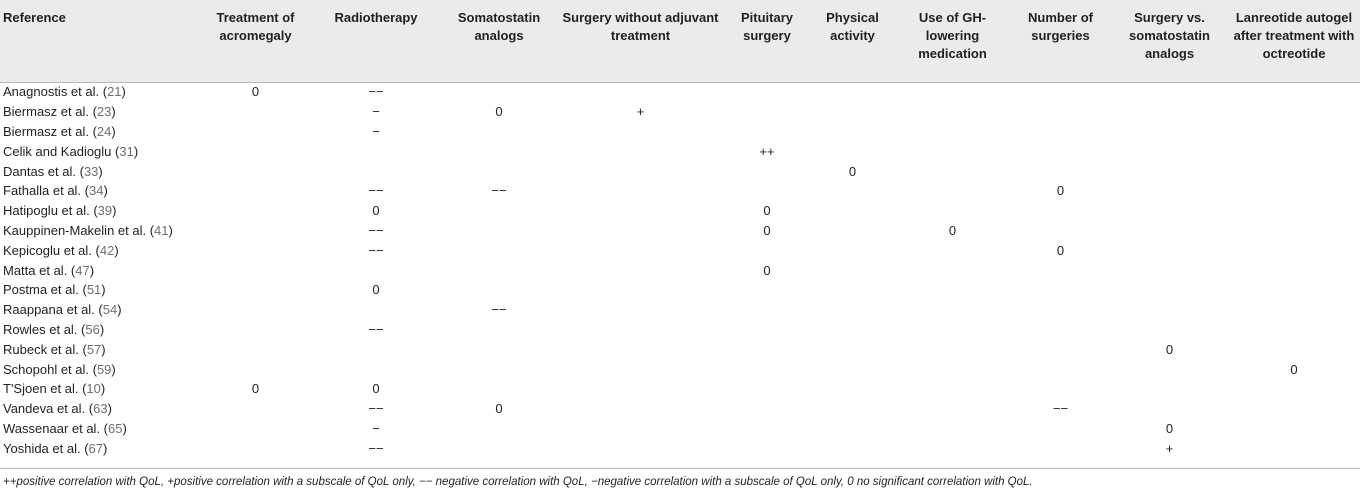 Image resolution: width=1360 pixels, height=494 pixels. I want to click on citation-link: 63, so click(100, 409).